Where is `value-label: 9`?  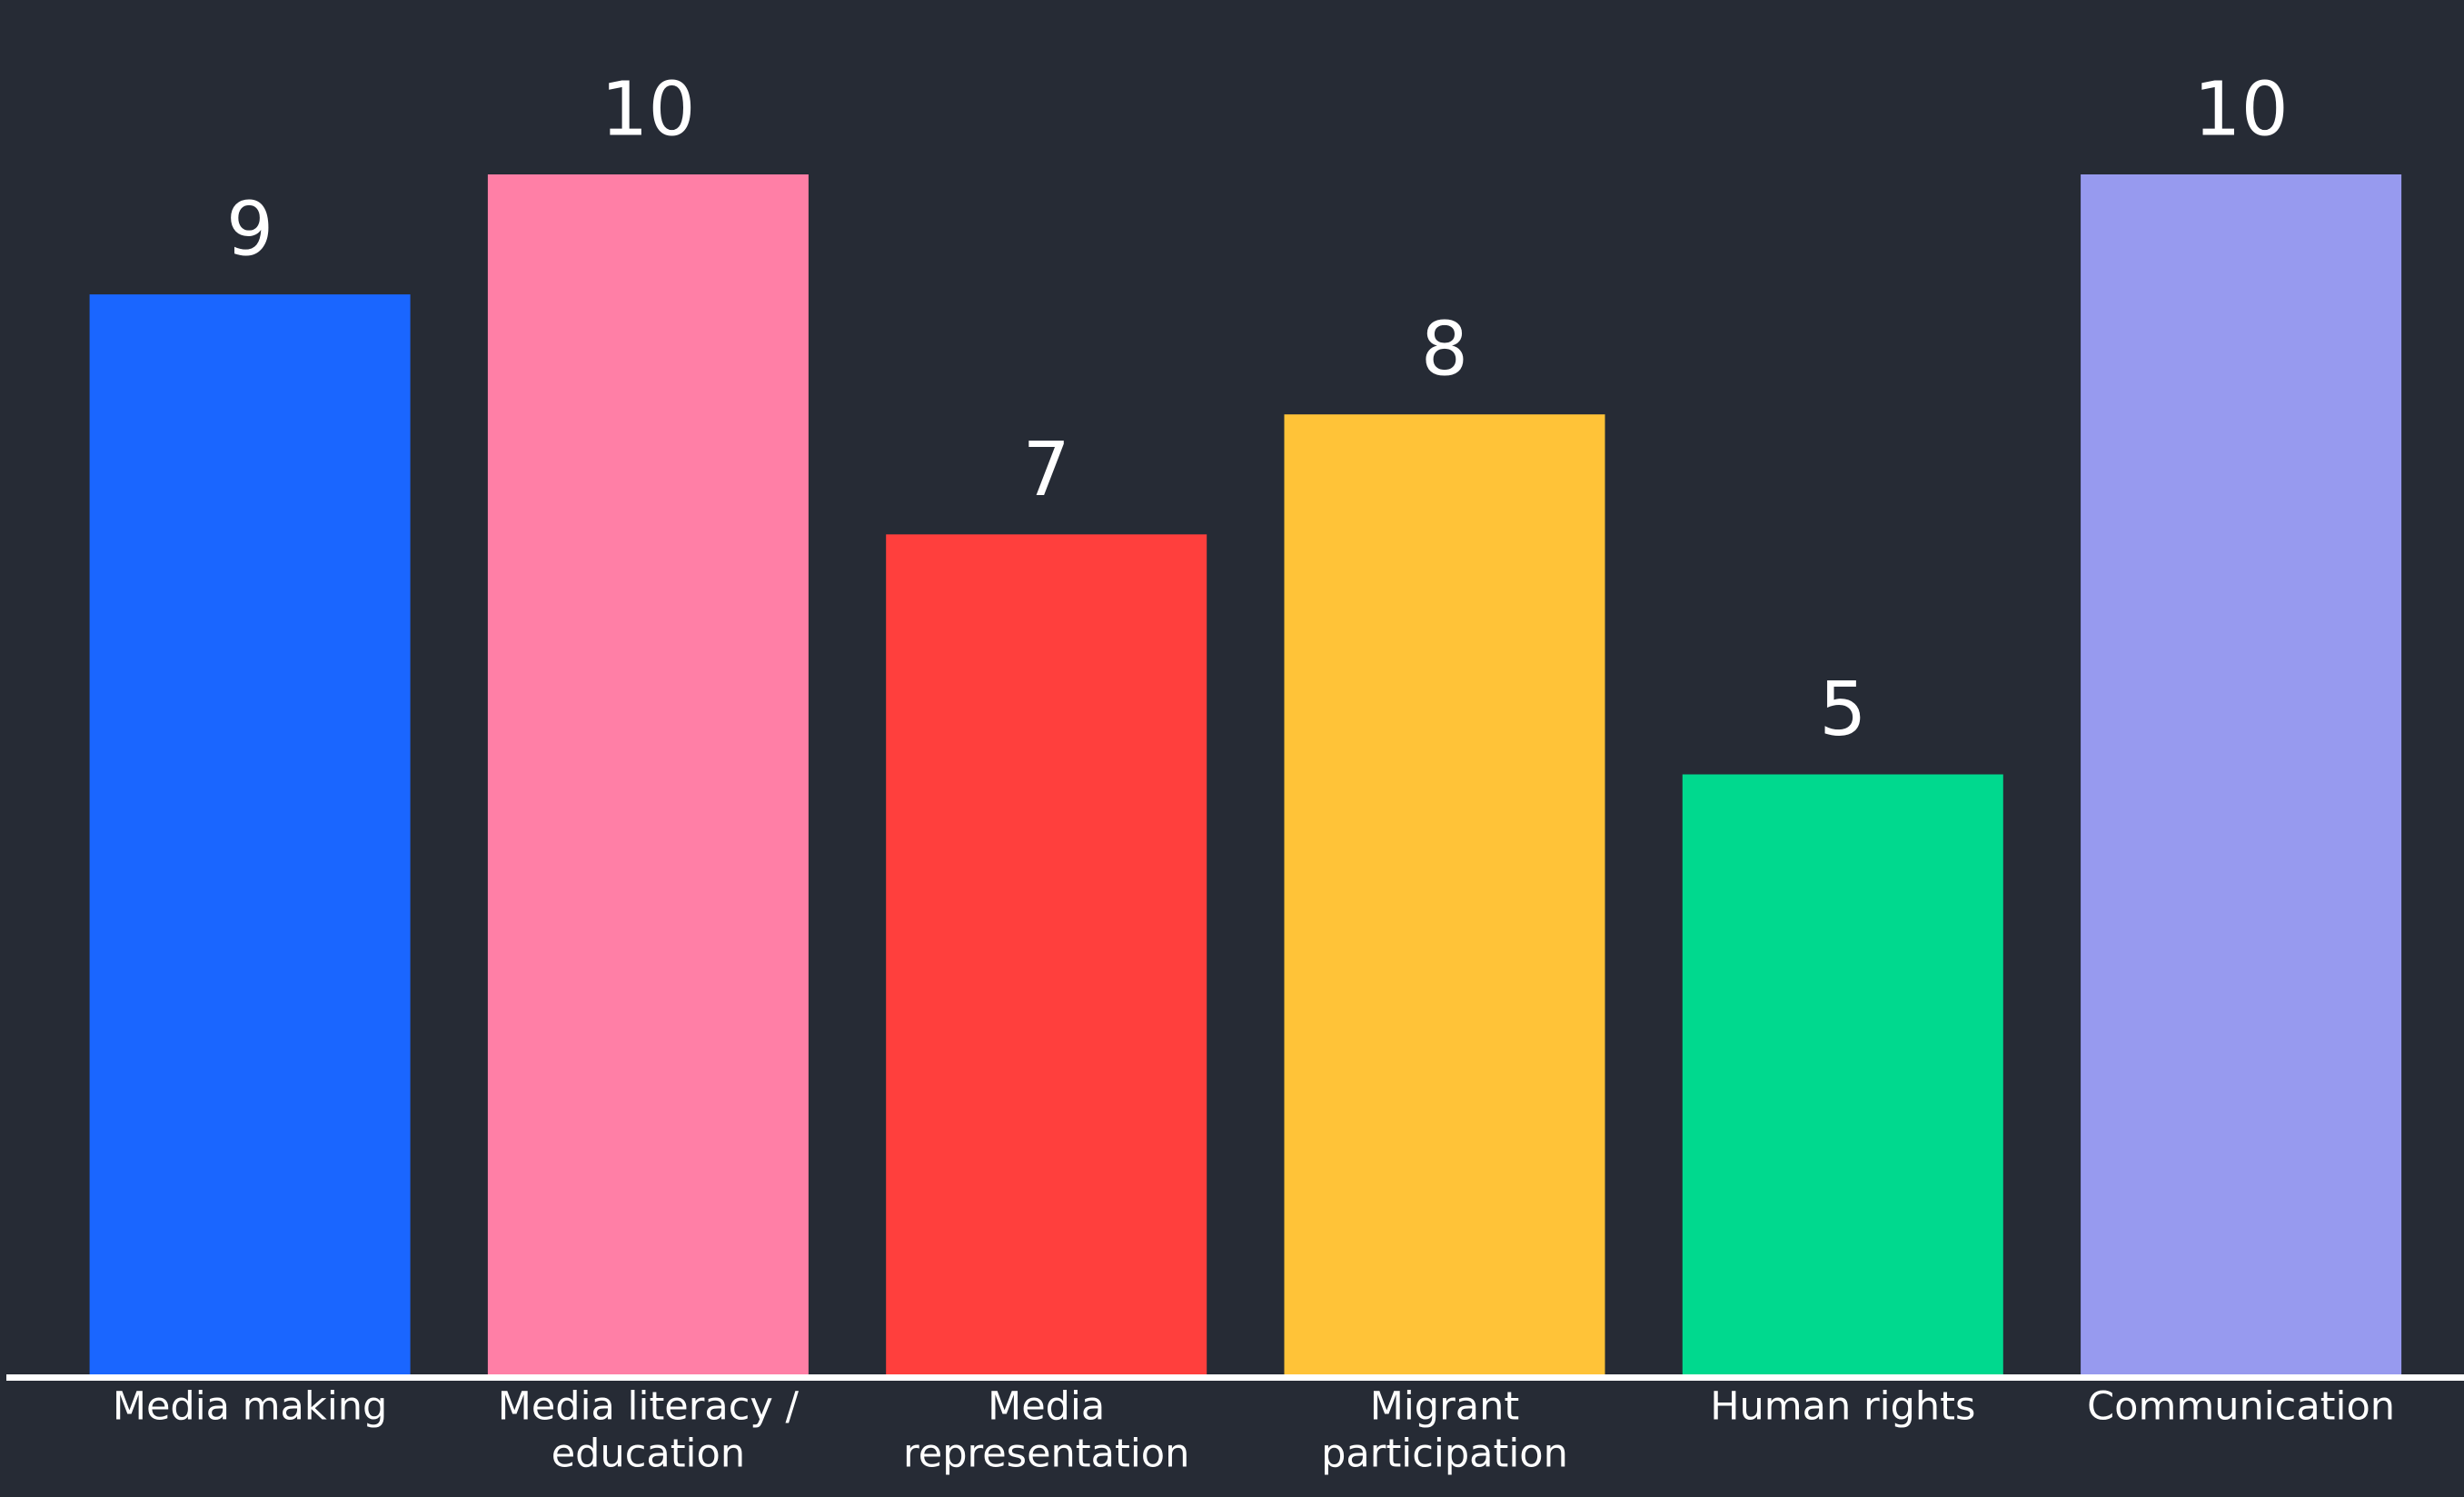
value-label: 9 is located at coordinates (249, 230).